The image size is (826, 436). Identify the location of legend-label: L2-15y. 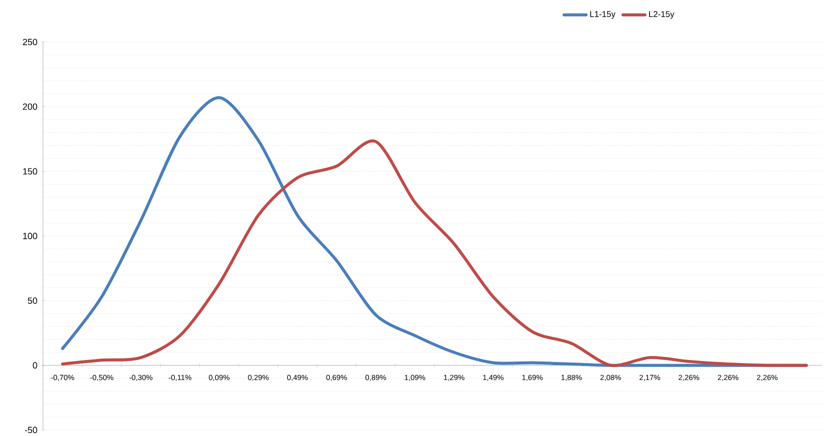
(661, 14).